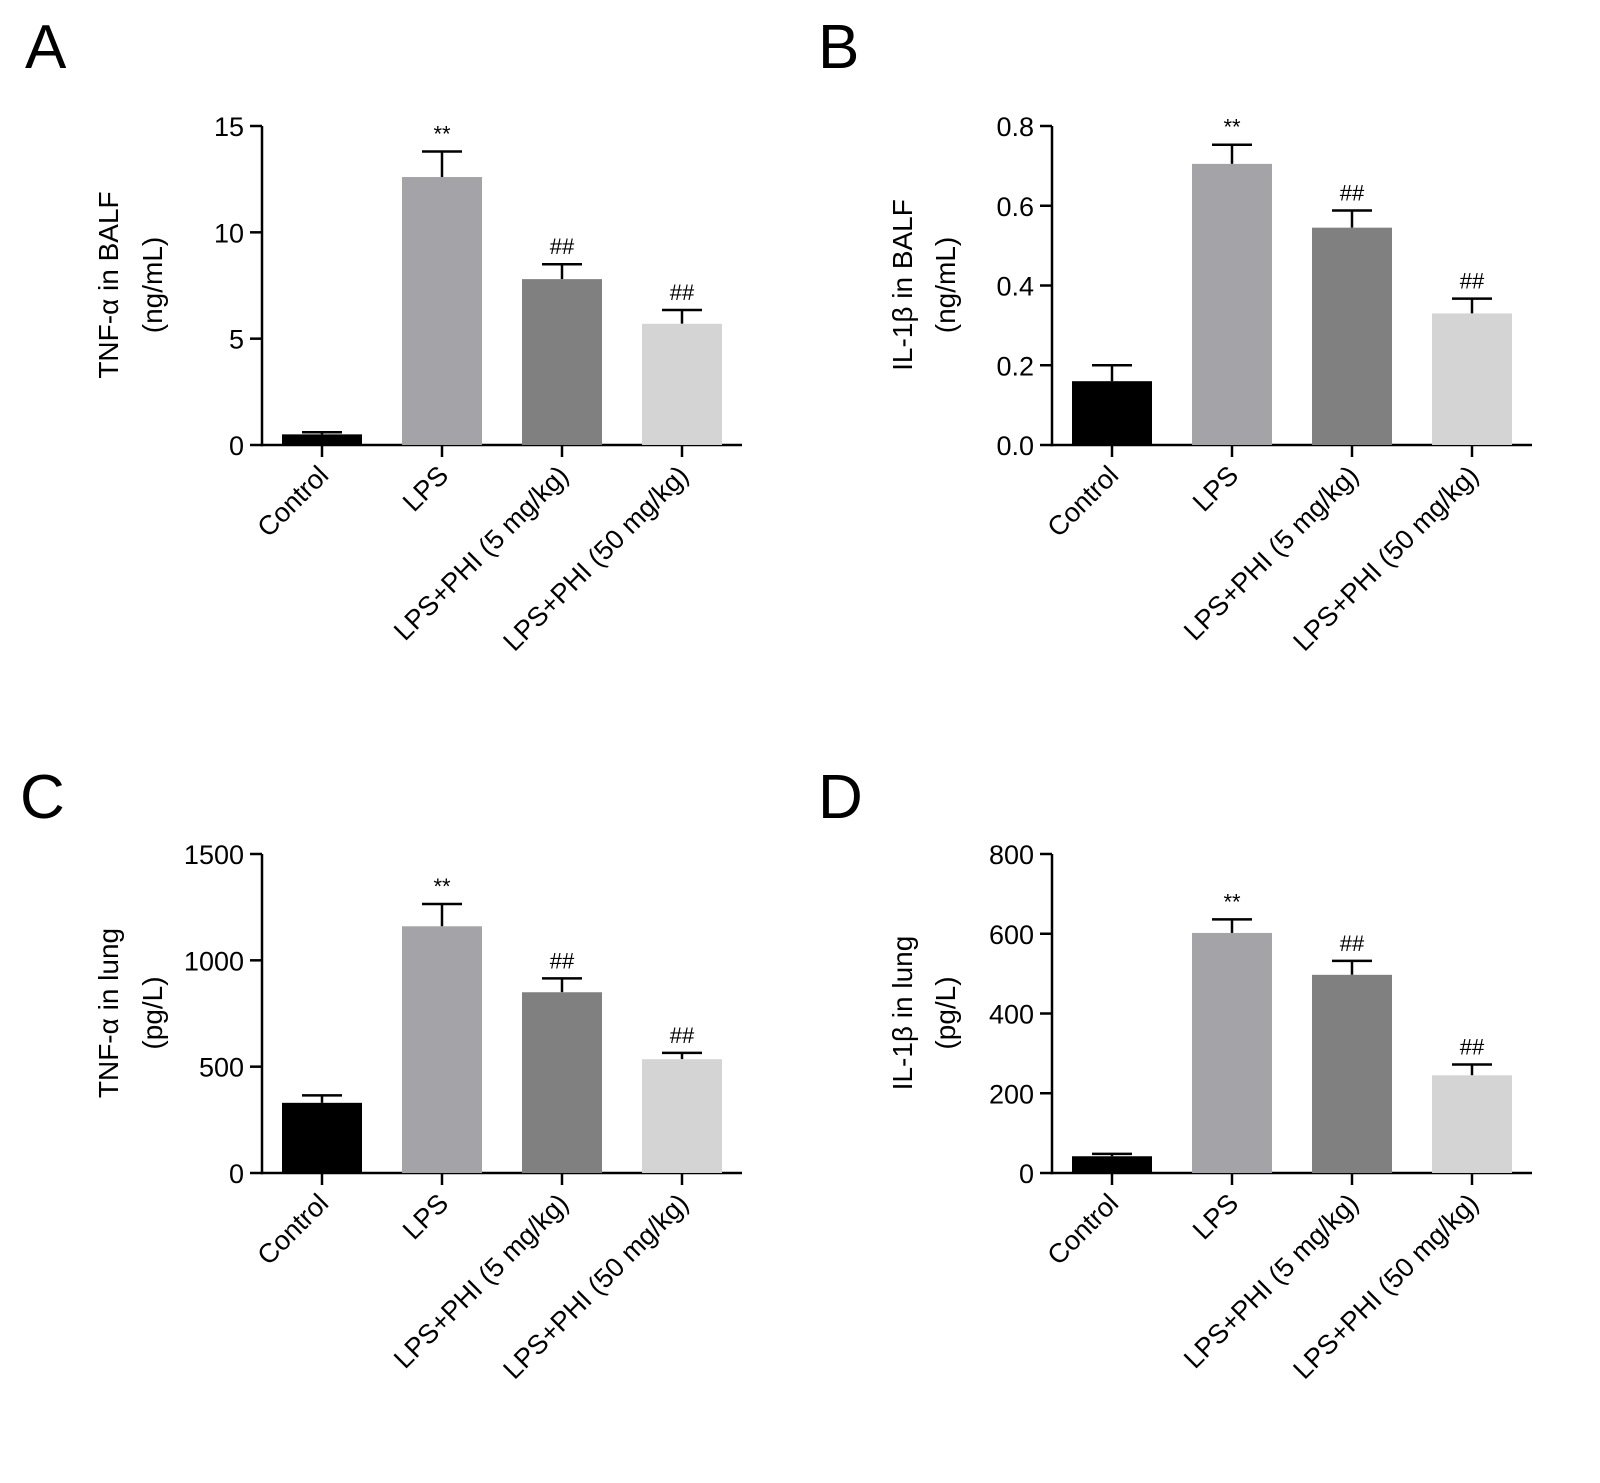  I want to click on y-tick-label: 0.0, so click(1015, 446).